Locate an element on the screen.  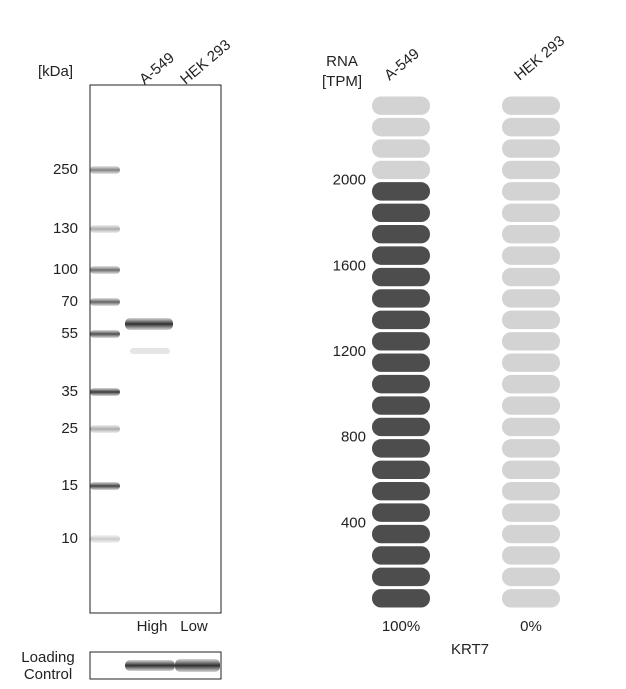
level-label: High is located at coordinates (152, 626).